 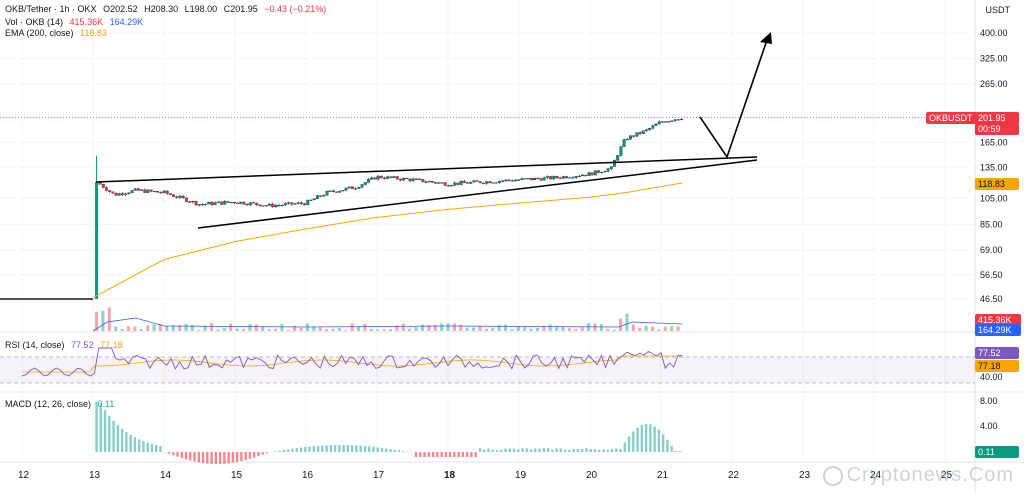 I want to click on volume-value-2: 164.29K, so click(x=126, y=22).